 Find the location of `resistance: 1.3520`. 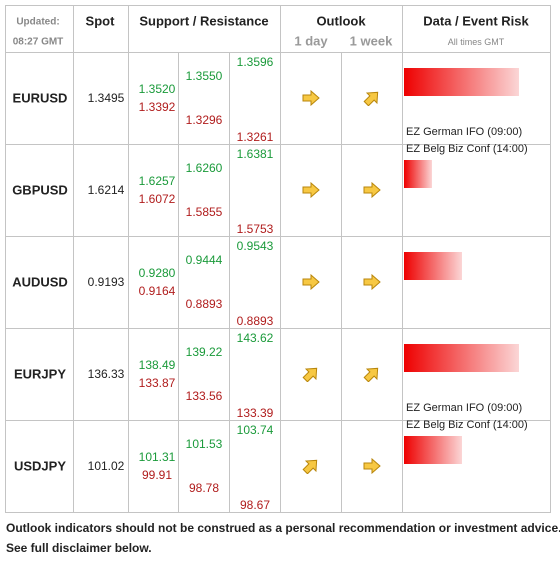

resistance: 1.3520 is located at coordinates (157, 89).